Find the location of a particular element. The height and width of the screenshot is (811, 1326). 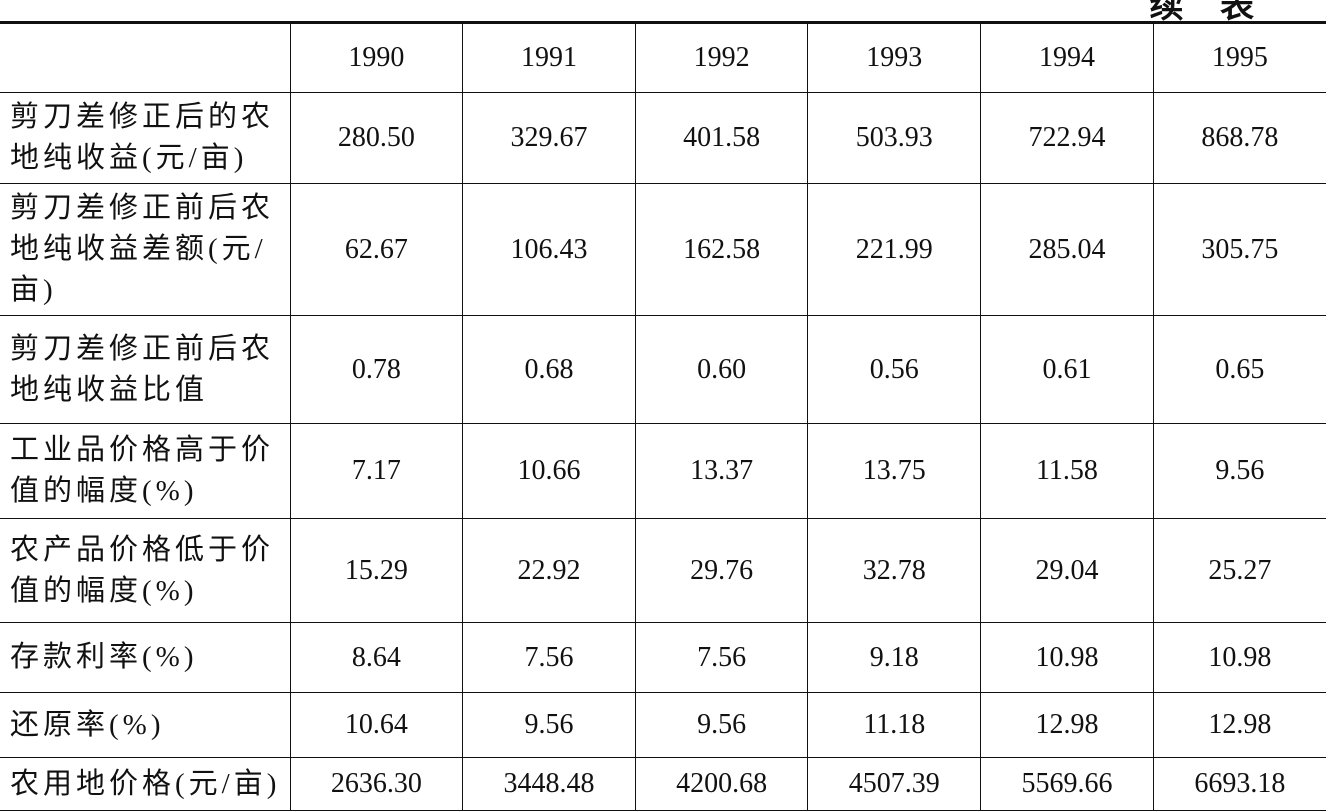

column-header: 1990 is located at coordinates (376, 57).